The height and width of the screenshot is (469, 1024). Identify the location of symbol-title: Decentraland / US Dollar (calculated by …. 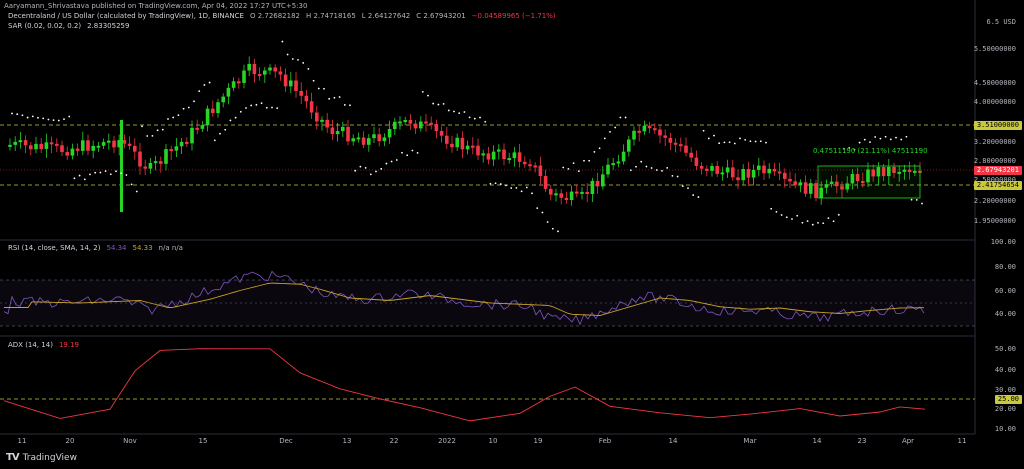
(126, 16).